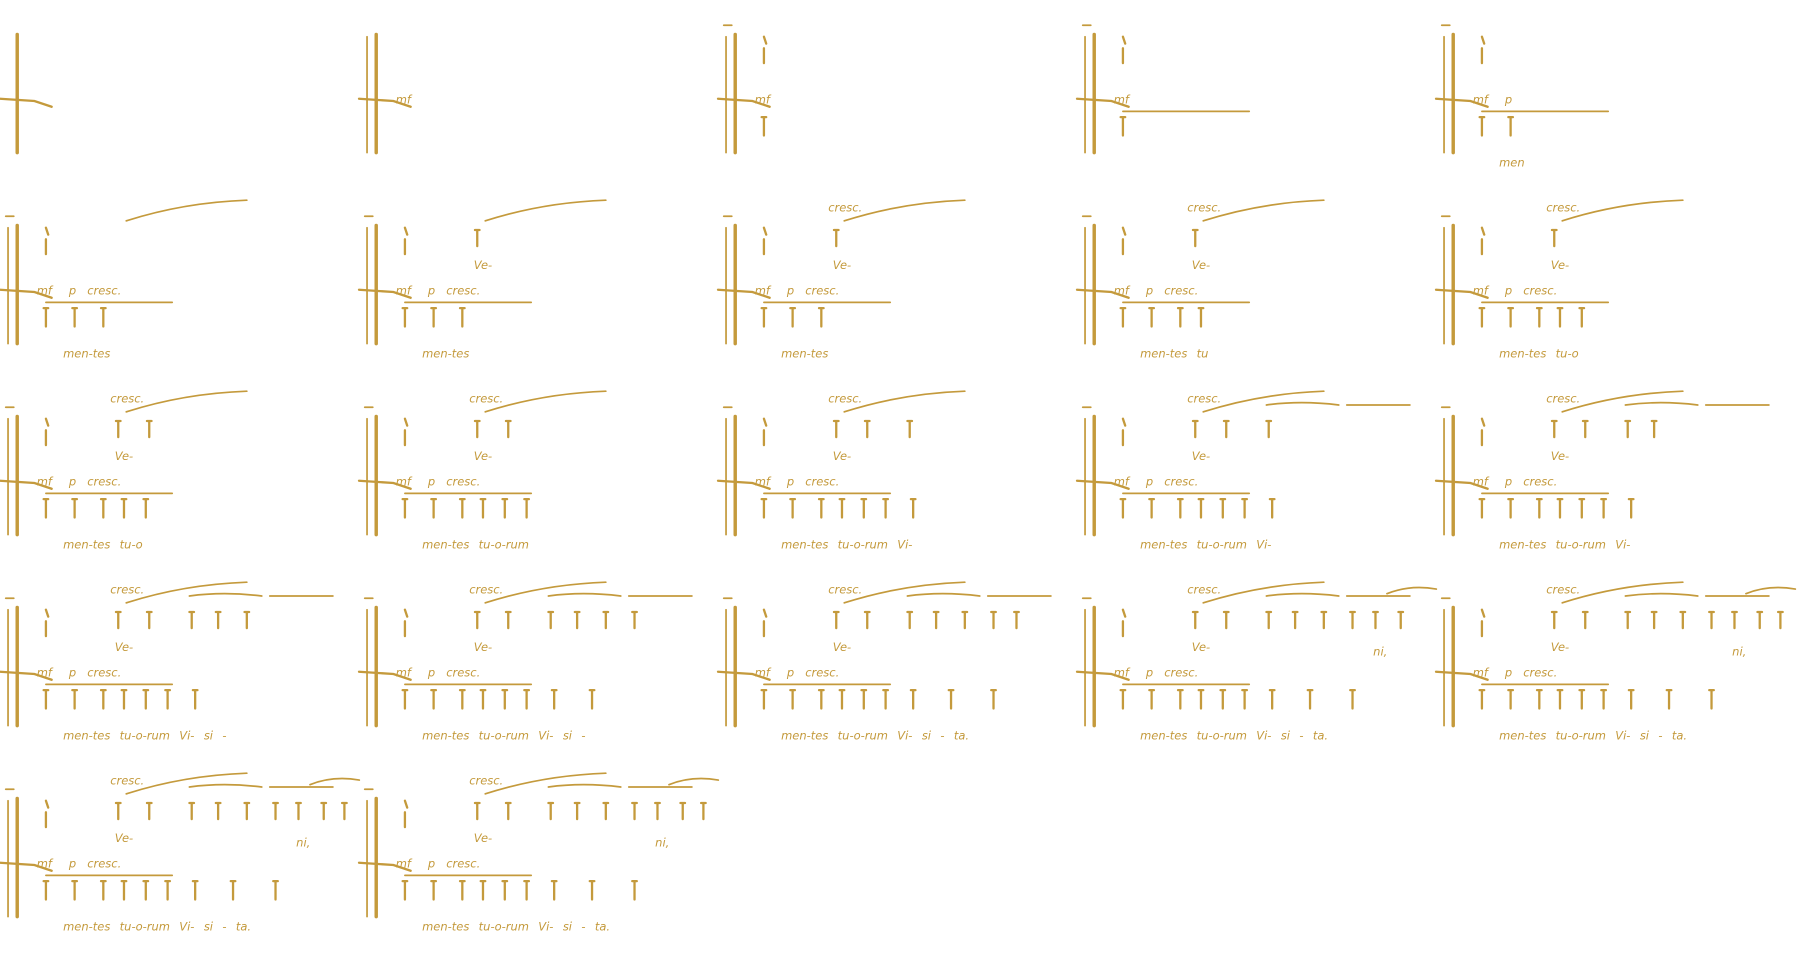 The width and height of the screenshot is (1800, 955). What do you see at coordinates (303, 843) in the screenshot?
I see `upper-lyric: ni,` at bounding box center [303, 843].